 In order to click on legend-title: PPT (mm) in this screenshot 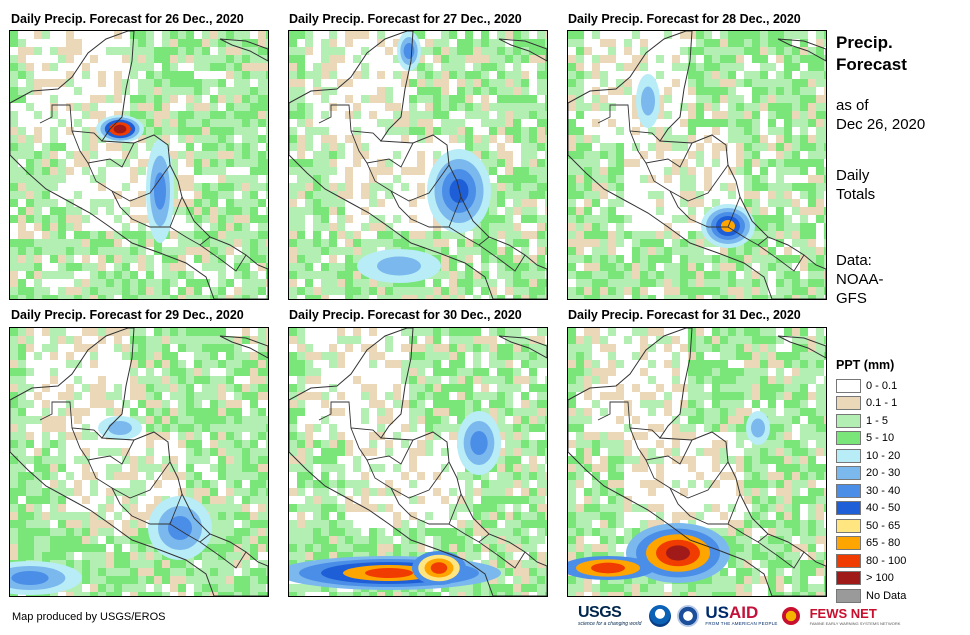, I will do `click(865, 365)`.